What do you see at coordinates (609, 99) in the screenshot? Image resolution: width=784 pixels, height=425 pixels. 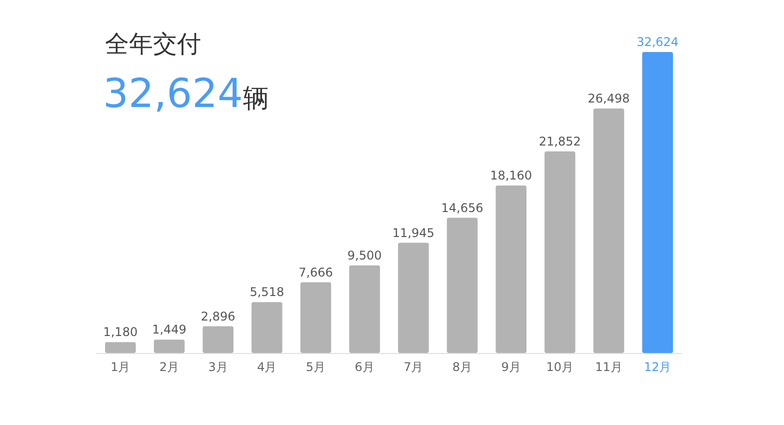 I see `data-label: 26,498` at bounding box center [609, 99].